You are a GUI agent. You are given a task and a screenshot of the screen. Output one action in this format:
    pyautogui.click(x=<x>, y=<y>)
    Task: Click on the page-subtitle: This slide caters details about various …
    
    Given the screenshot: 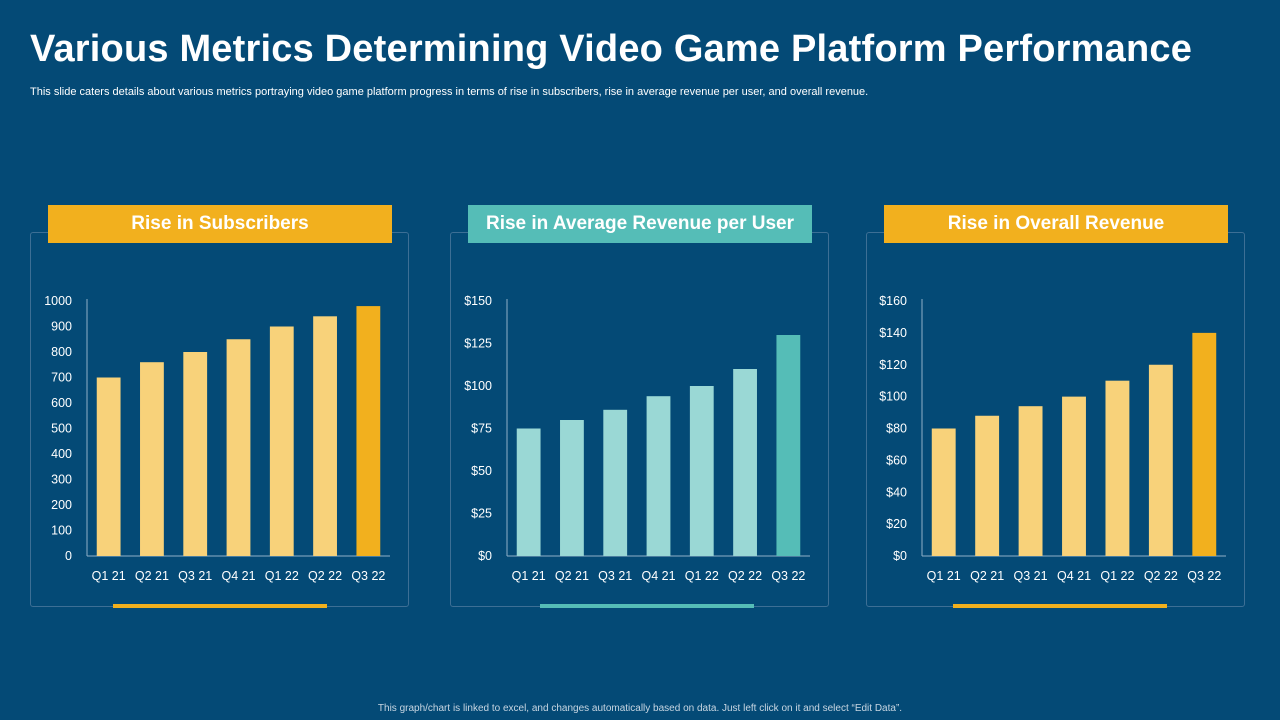 What is the action you would take?
    pyautogui.click(x=449, y=92)
    